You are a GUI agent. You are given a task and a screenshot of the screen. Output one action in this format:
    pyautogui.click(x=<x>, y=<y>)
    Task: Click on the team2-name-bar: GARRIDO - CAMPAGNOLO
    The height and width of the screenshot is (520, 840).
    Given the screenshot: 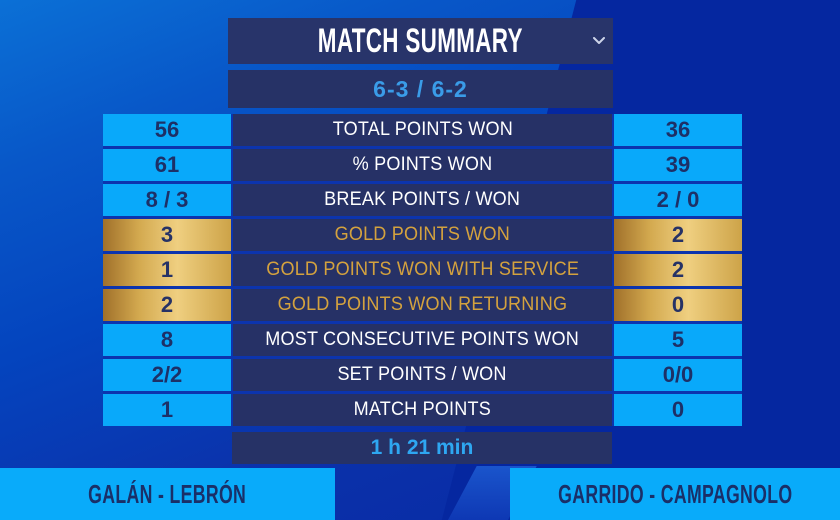 What is the action you would take?
    pyautogui.click(x=675, y=494)
    